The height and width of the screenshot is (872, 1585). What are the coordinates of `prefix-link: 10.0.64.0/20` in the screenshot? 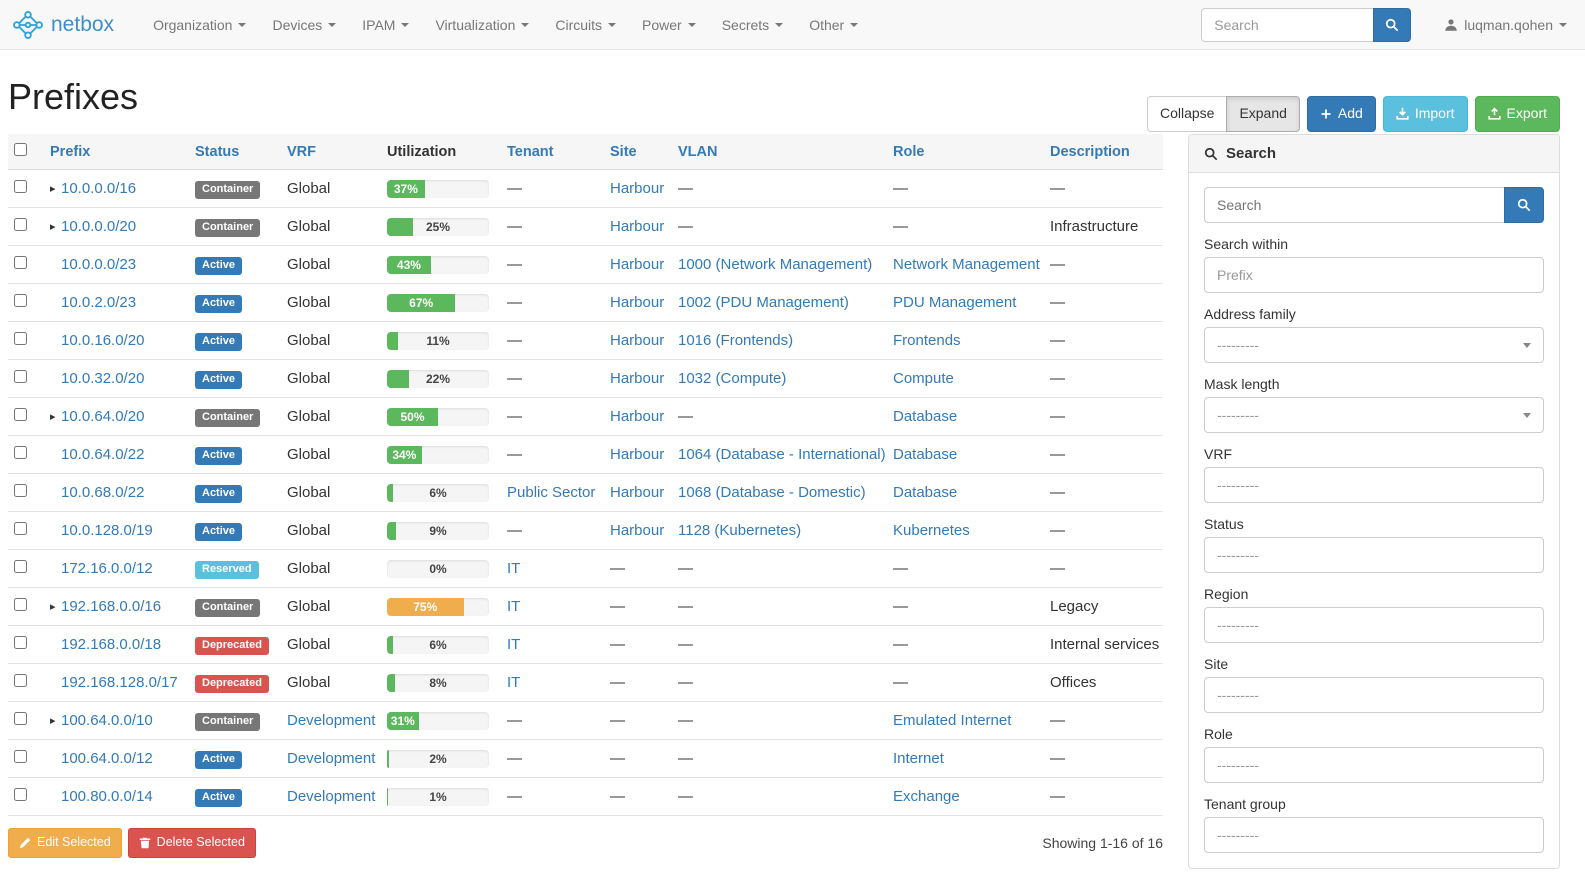 It's located at (103, 416).